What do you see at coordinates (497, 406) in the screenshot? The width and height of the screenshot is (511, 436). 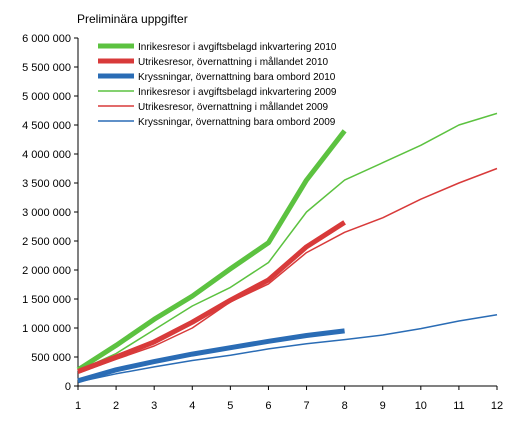 I see `x-tick-label: 12` at bounding box center [497, 406].